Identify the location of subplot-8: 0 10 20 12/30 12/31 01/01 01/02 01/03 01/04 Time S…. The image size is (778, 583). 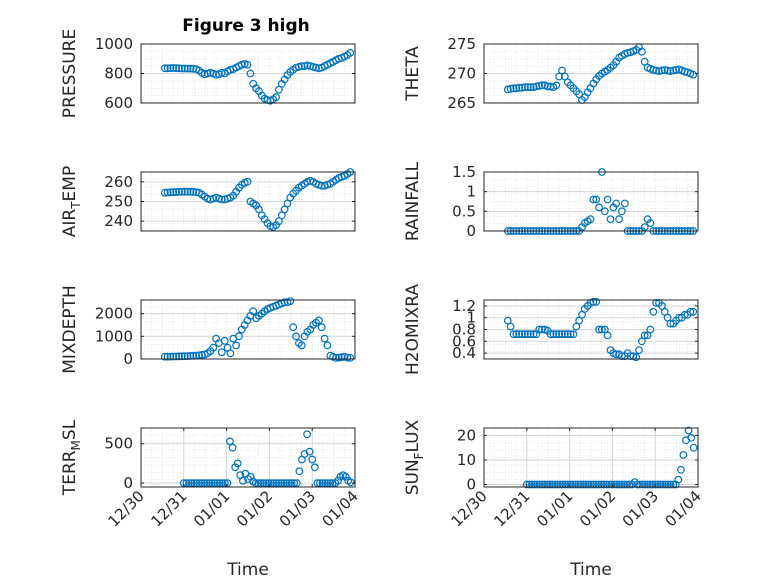
(554, 499).